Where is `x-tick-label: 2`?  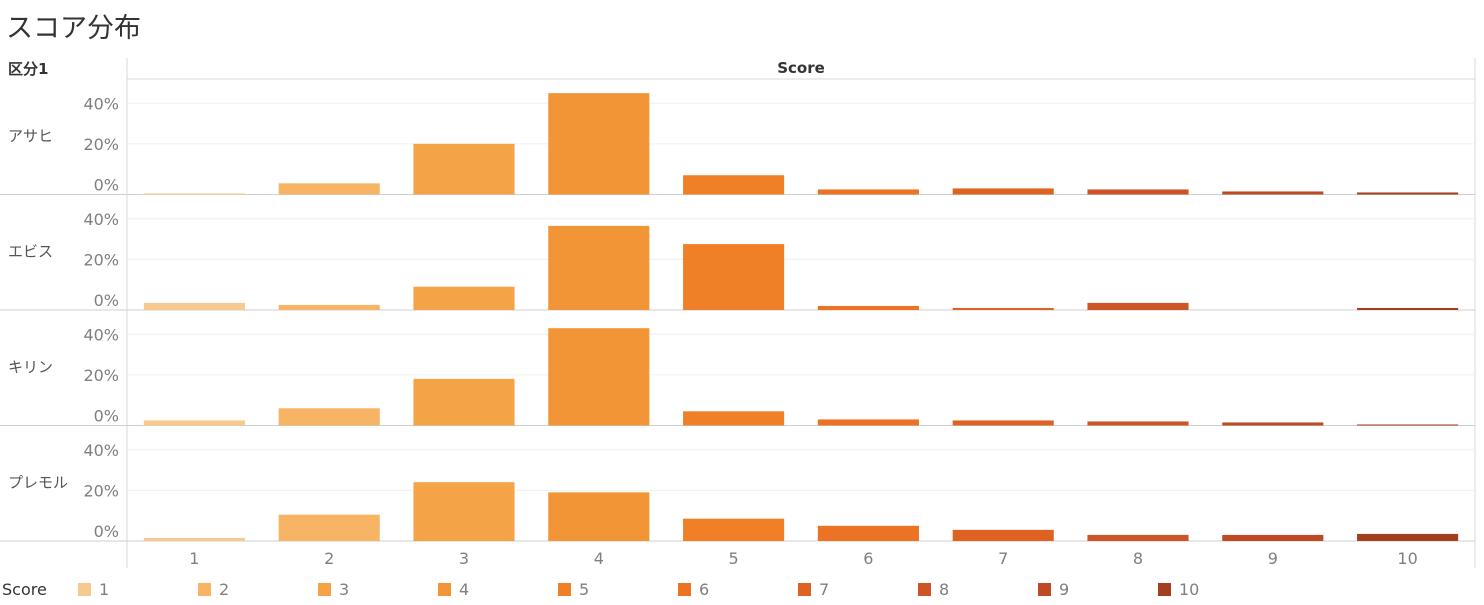 x-tick-label: 2 is located at coordinates (329, 558).